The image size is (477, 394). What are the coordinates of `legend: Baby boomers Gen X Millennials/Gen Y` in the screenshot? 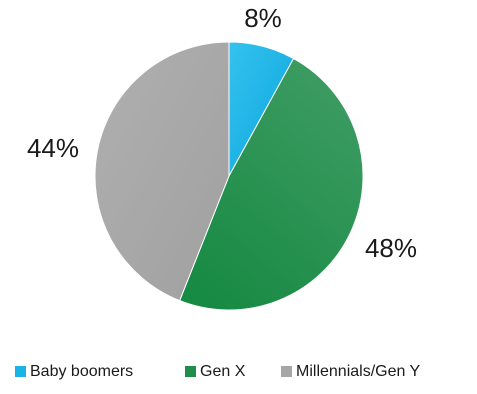 It's located at (218, 371).